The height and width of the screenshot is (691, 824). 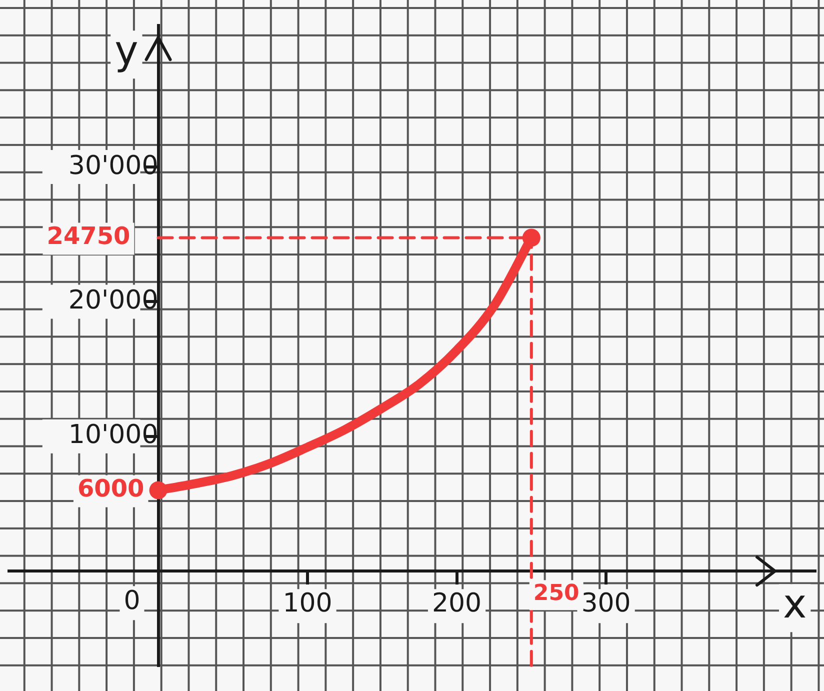 What do you see at coordinates (113, 300) in the screenshot?
I see `y-tick-label: 20'000` at bounding box center [113, 300].